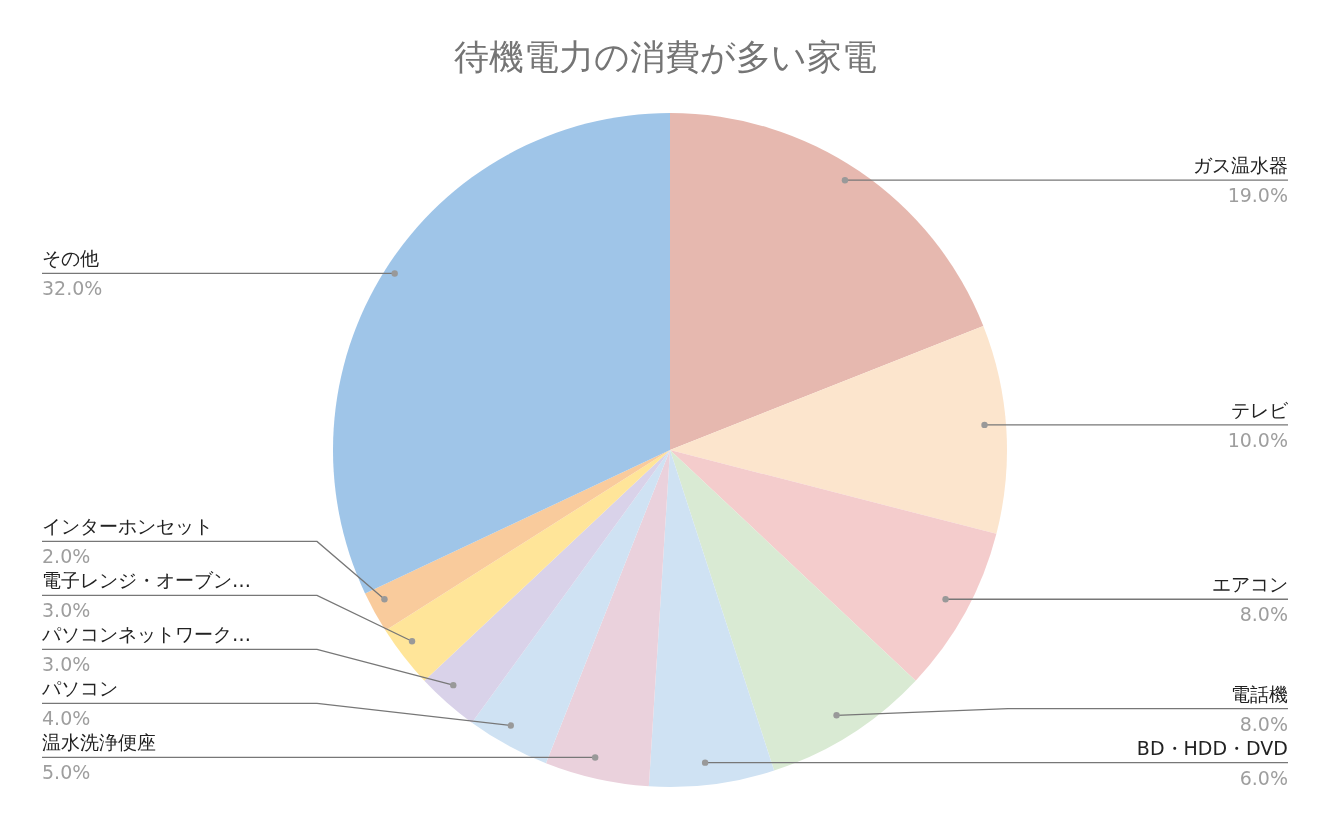 The width and height of the screenshot is (1330, 824). What do you see at coordinates (1257, 439) in the screenshot?
I see `data-label: 10.0%` at bounding box center [1257, 439].